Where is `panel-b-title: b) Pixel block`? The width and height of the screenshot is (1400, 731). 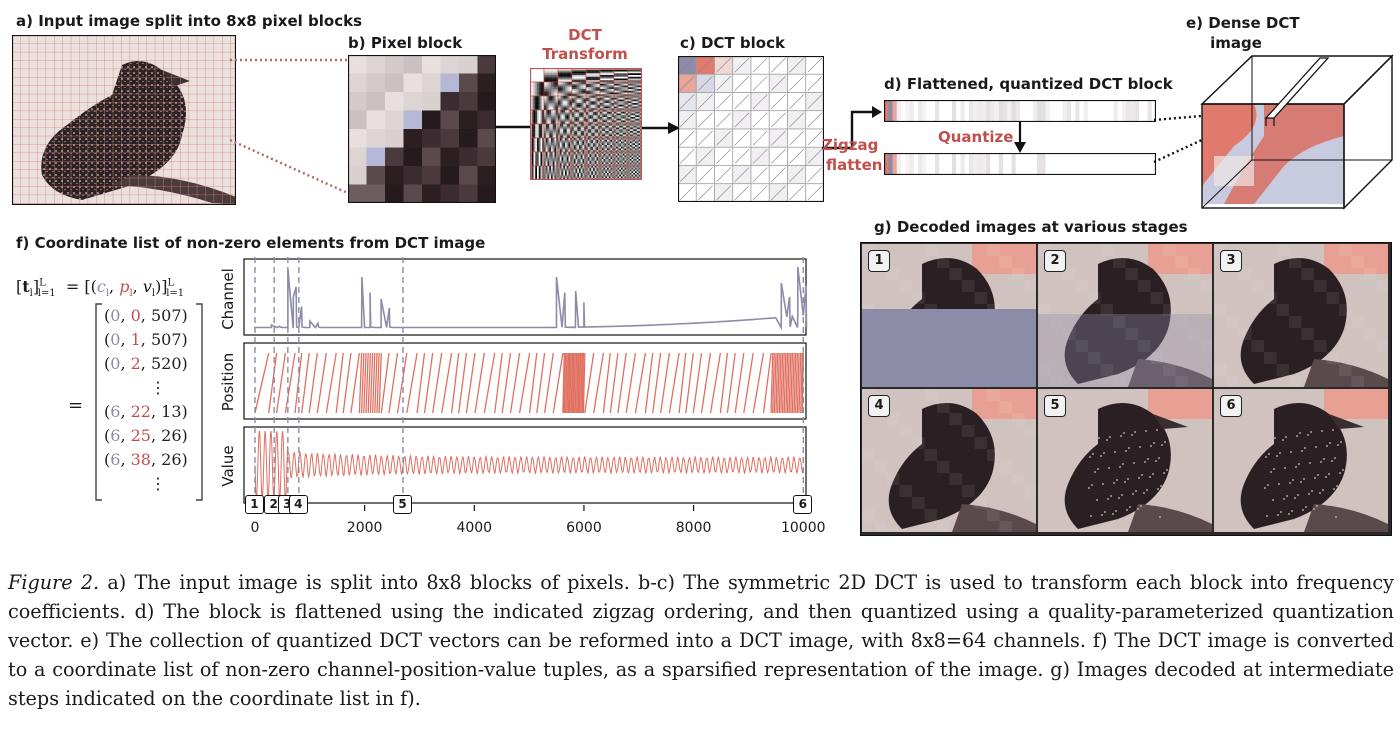
panel-b-title: b) Pixel block is located at coordinates (405, 43).